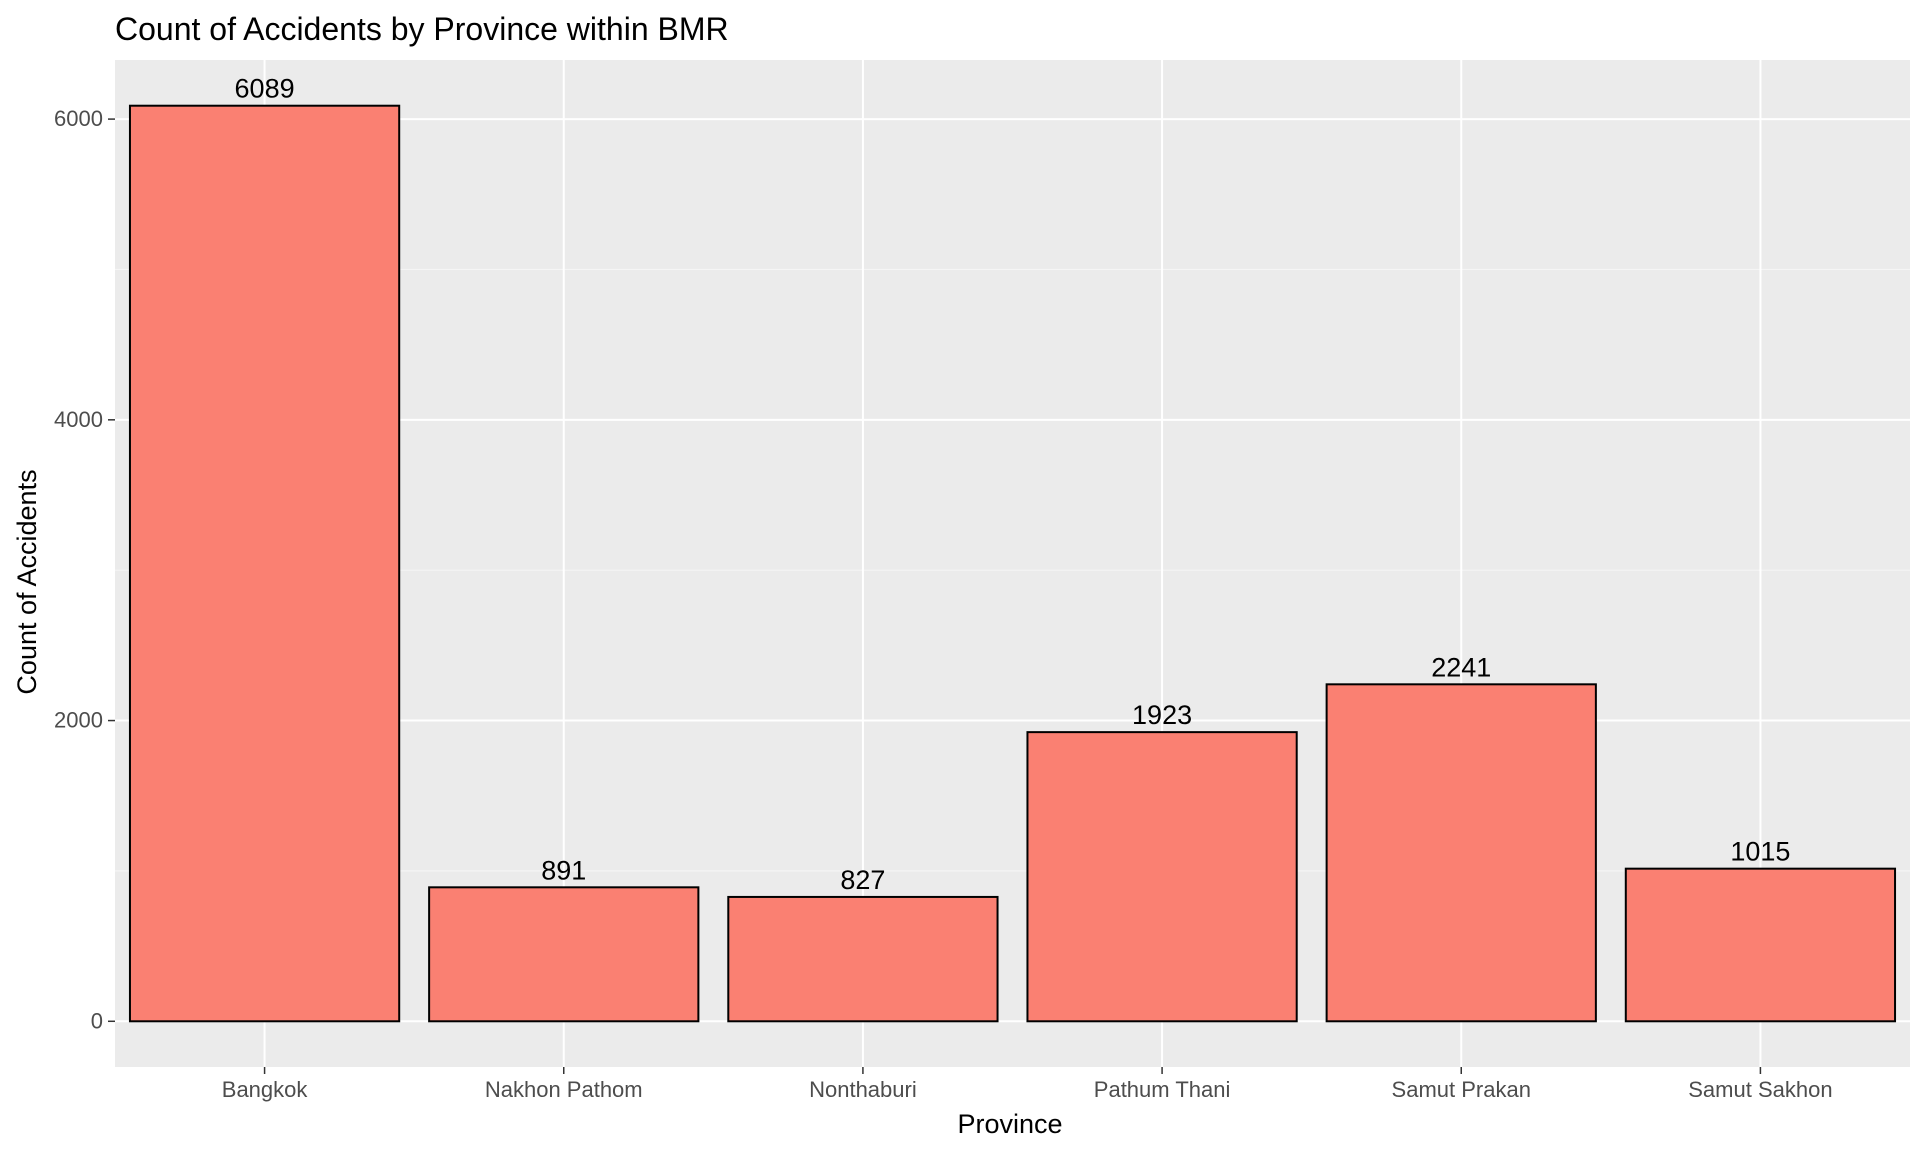 This screenshot has height=1152, width=1920. I want to click on bar-bangkok, so click(264, 563).